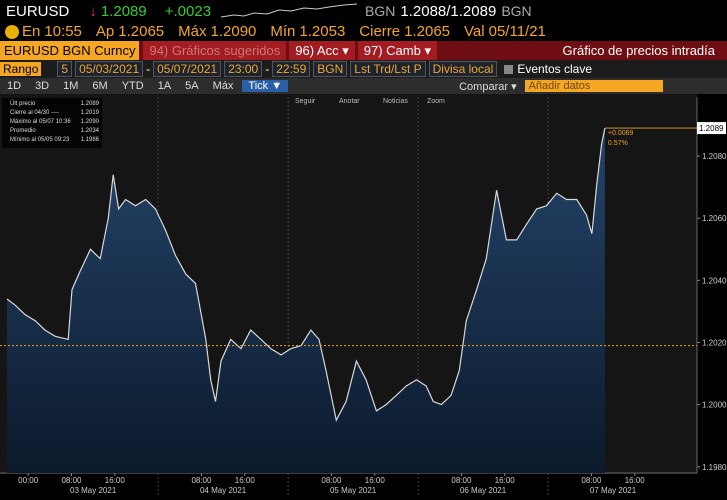 The height and width of the screenshot is (500, 727). What do you see at coordinates (38, 11) in the screenshot?
I see `ticker: EURUSD` at bounding box center [38, 11].